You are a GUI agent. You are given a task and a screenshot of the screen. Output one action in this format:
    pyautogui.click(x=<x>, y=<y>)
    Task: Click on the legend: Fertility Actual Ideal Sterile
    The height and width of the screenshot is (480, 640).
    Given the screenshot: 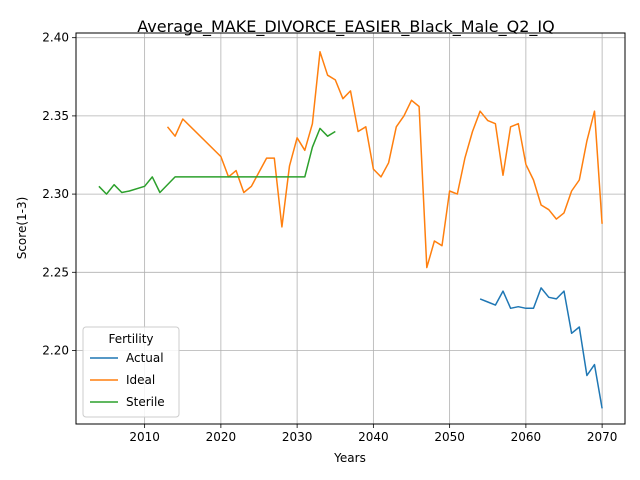 What is the action you would take?
    pyautogui.click(x=131, y=372)
    